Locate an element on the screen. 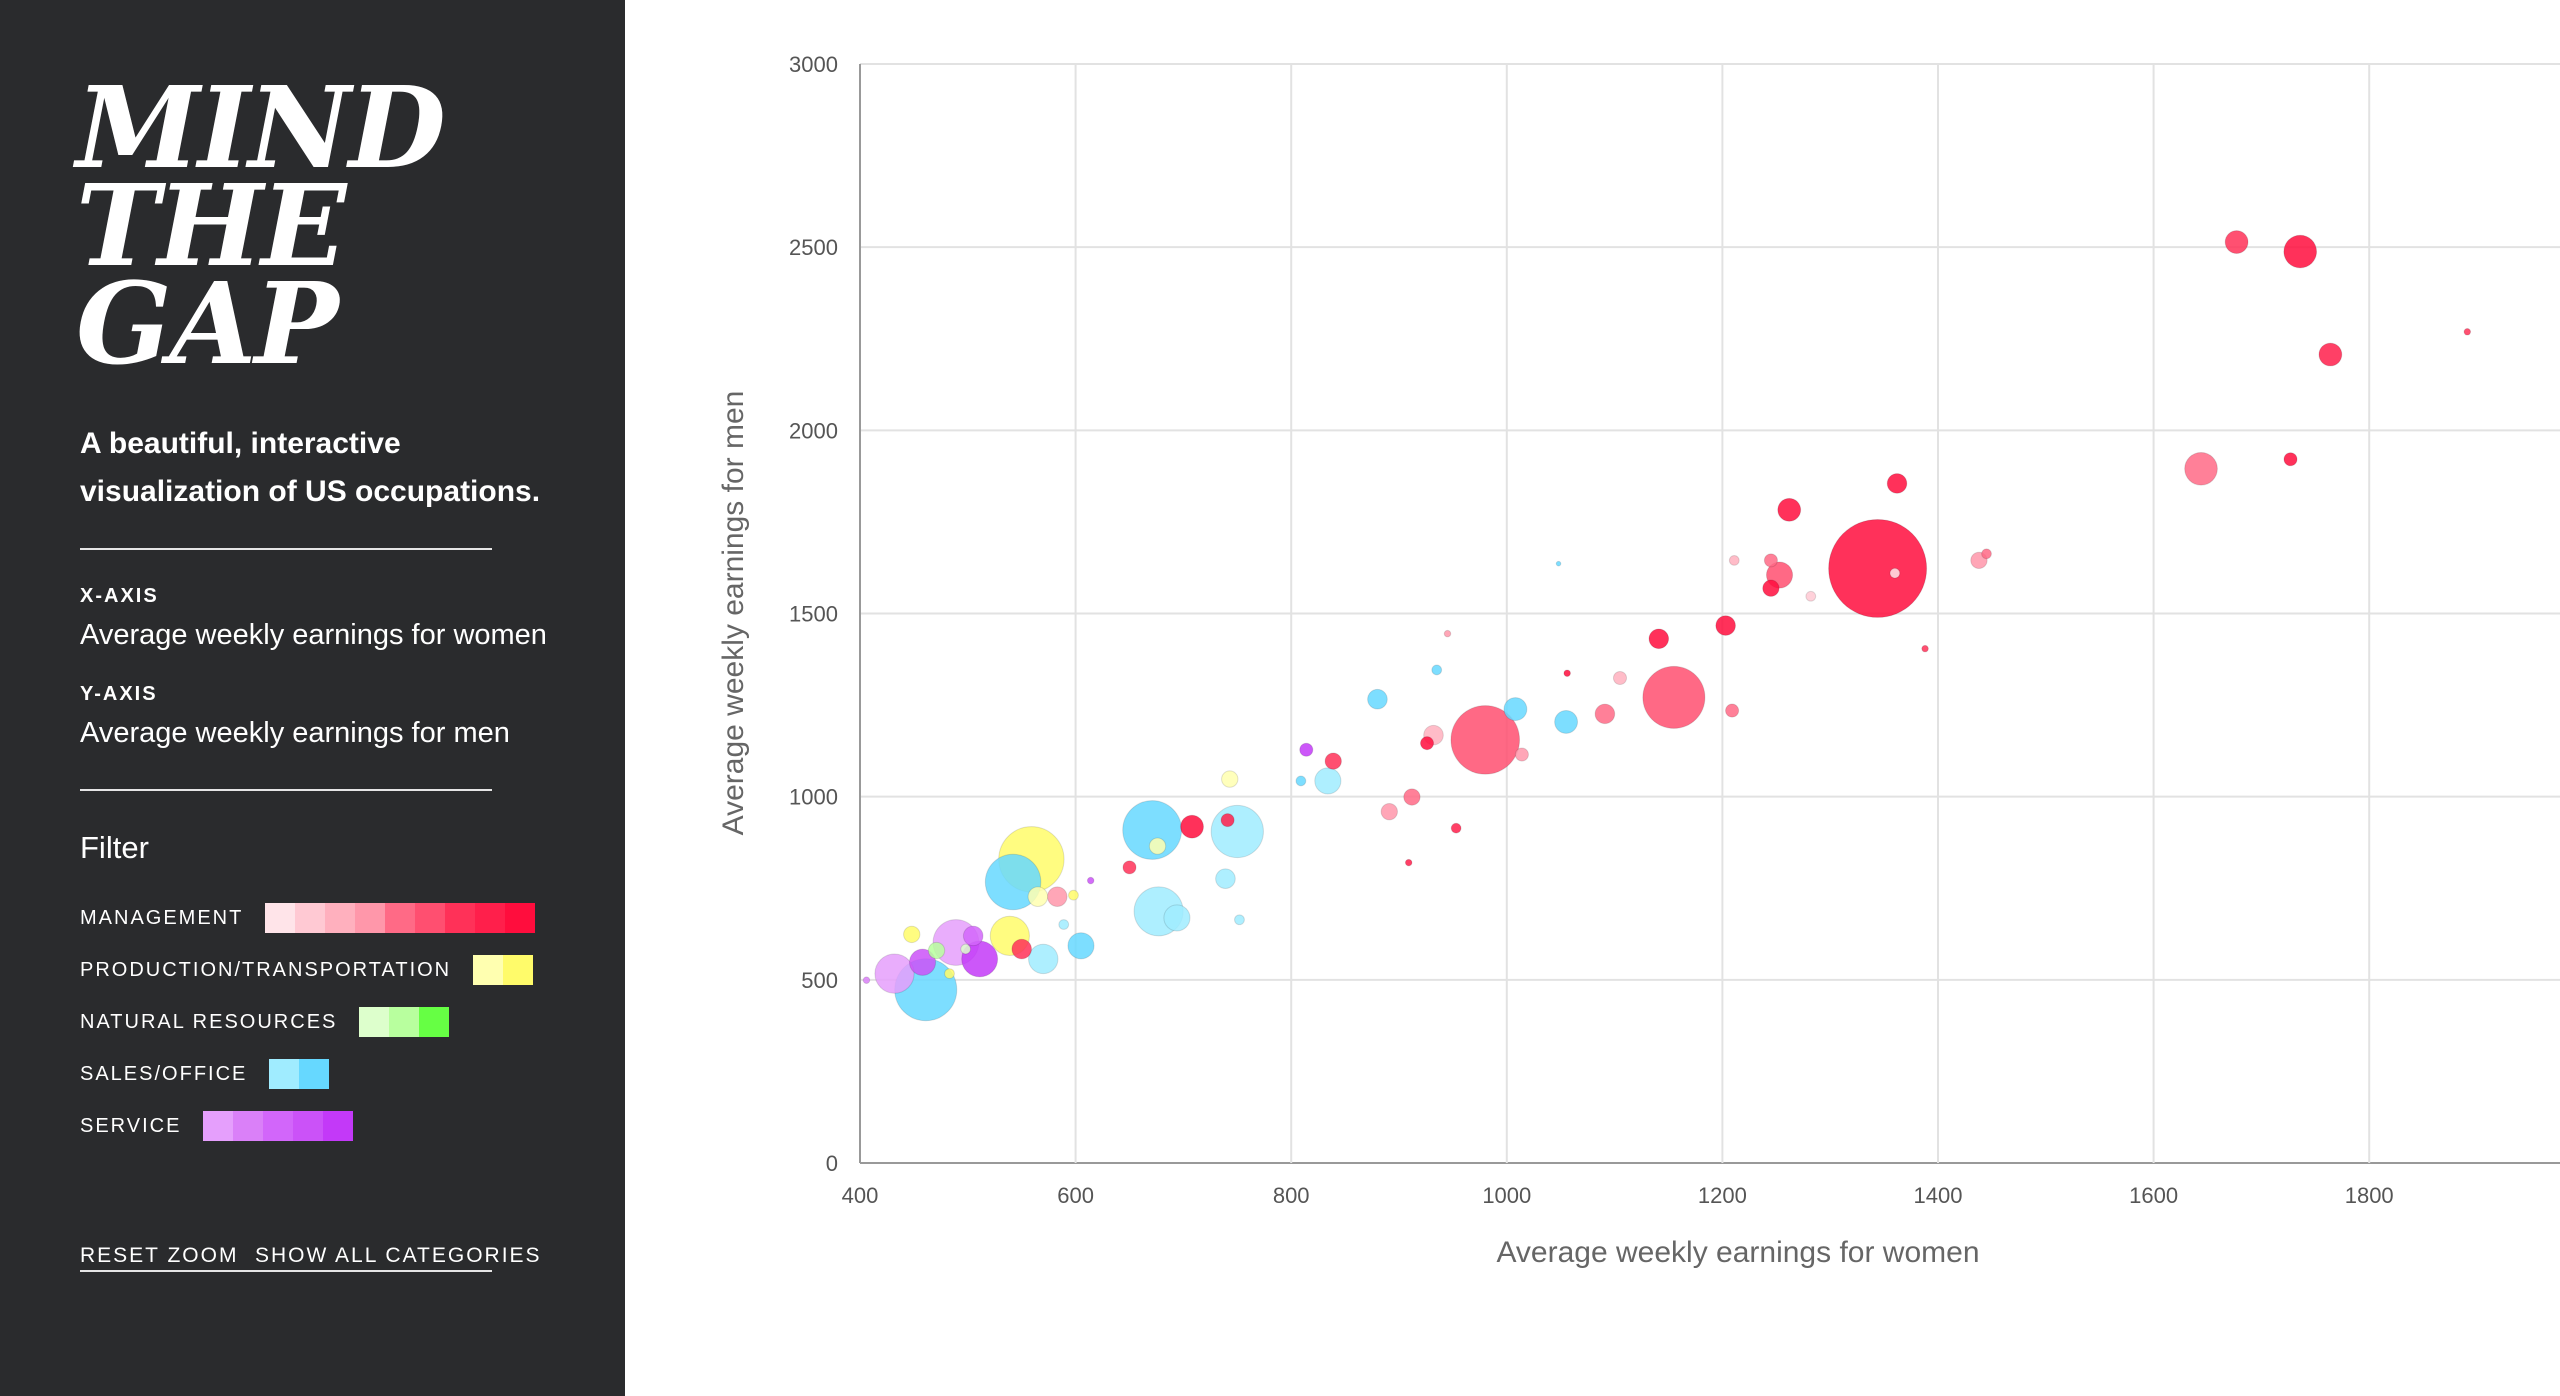 This screenshot has height=1396, width=2560. filter-category: SERVICE is located at coordinates (217, 1126).